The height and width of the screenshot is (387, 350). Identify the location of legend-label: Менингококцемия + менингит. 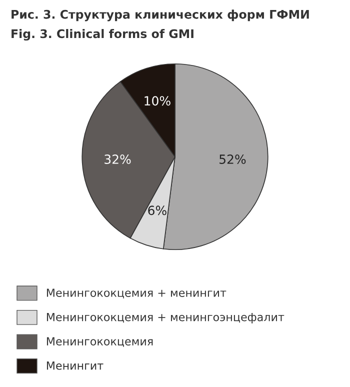
(136, 293).